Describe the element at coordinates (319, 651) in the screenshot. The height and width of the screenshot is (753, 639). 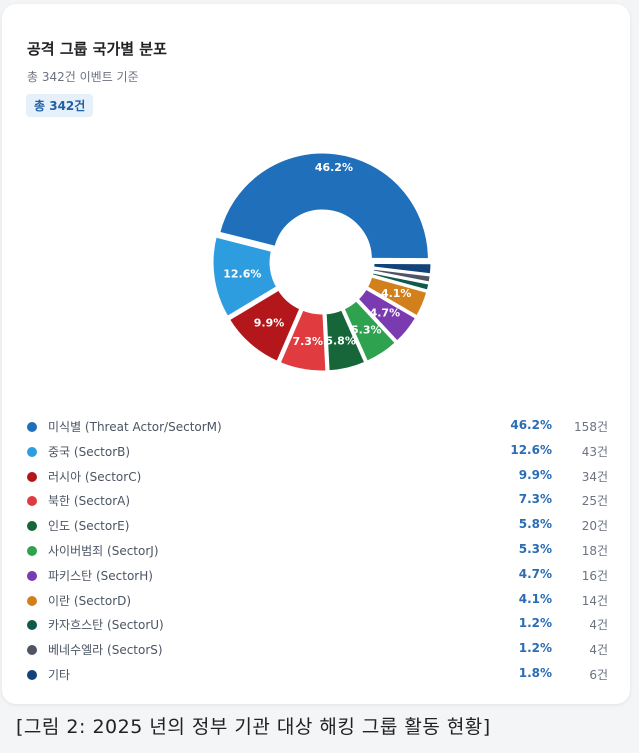
I see `legend-item: 베네수엘라 (SectorS) 1.2% 4건` at that location.